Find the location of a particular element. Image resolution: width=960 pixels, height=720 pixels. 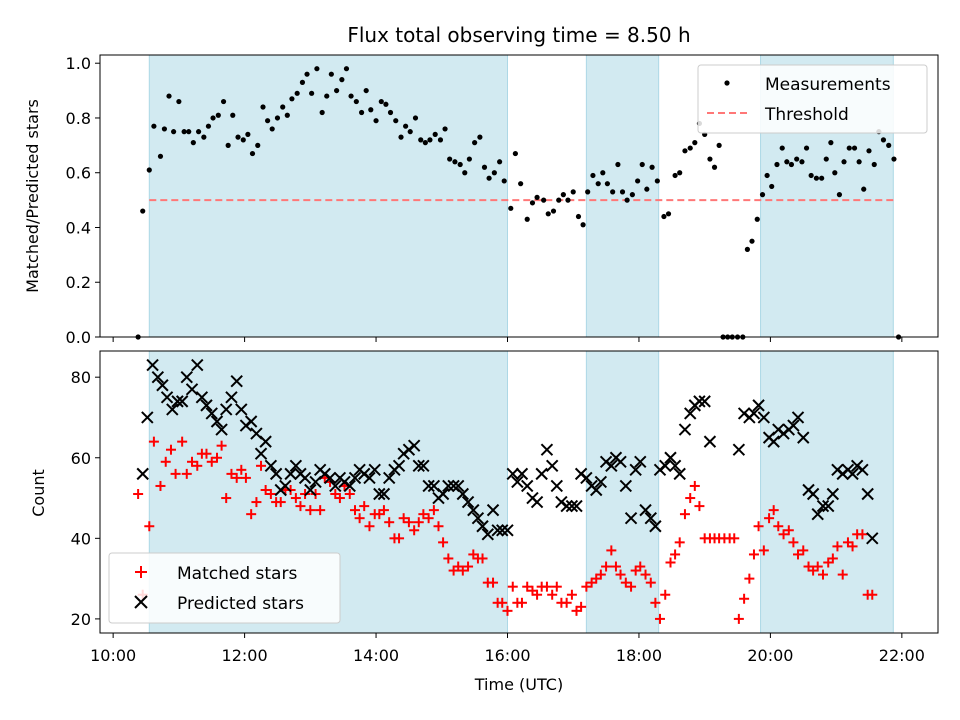

bottom-x-ticks: 10:00 12:00 14:00 16:00 18:00 20:00 22:00 is located at coordinates (507, 649).